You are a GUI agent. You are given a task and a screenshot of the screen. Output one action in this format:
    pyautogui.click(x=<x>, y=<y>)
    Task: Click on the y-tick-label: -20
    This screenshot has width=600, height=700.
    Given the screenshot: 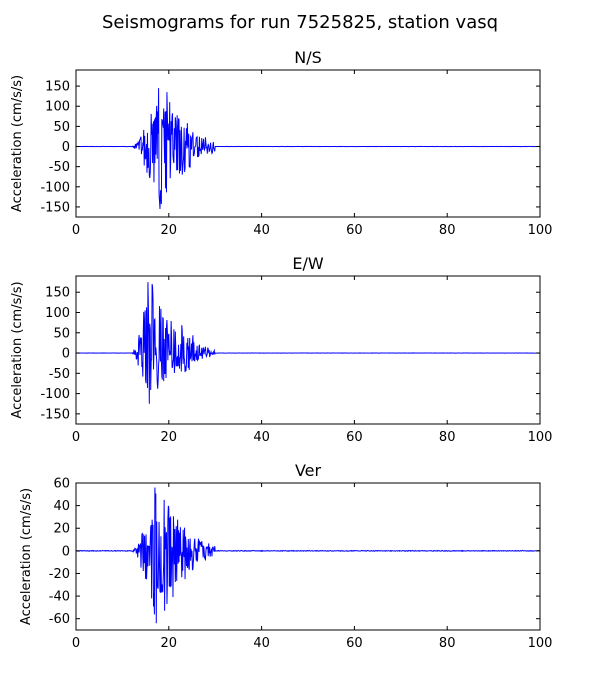 What is the action you would take?
    pyautogui.click(x=59, y=574)
    